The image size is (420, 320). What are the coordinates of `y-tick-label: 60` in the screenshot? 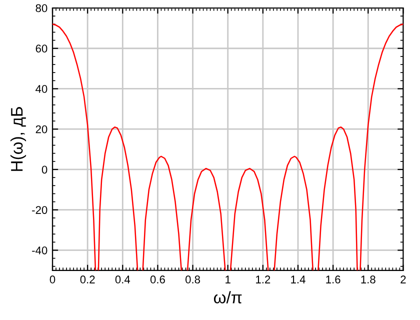 It's located at (42, 48).